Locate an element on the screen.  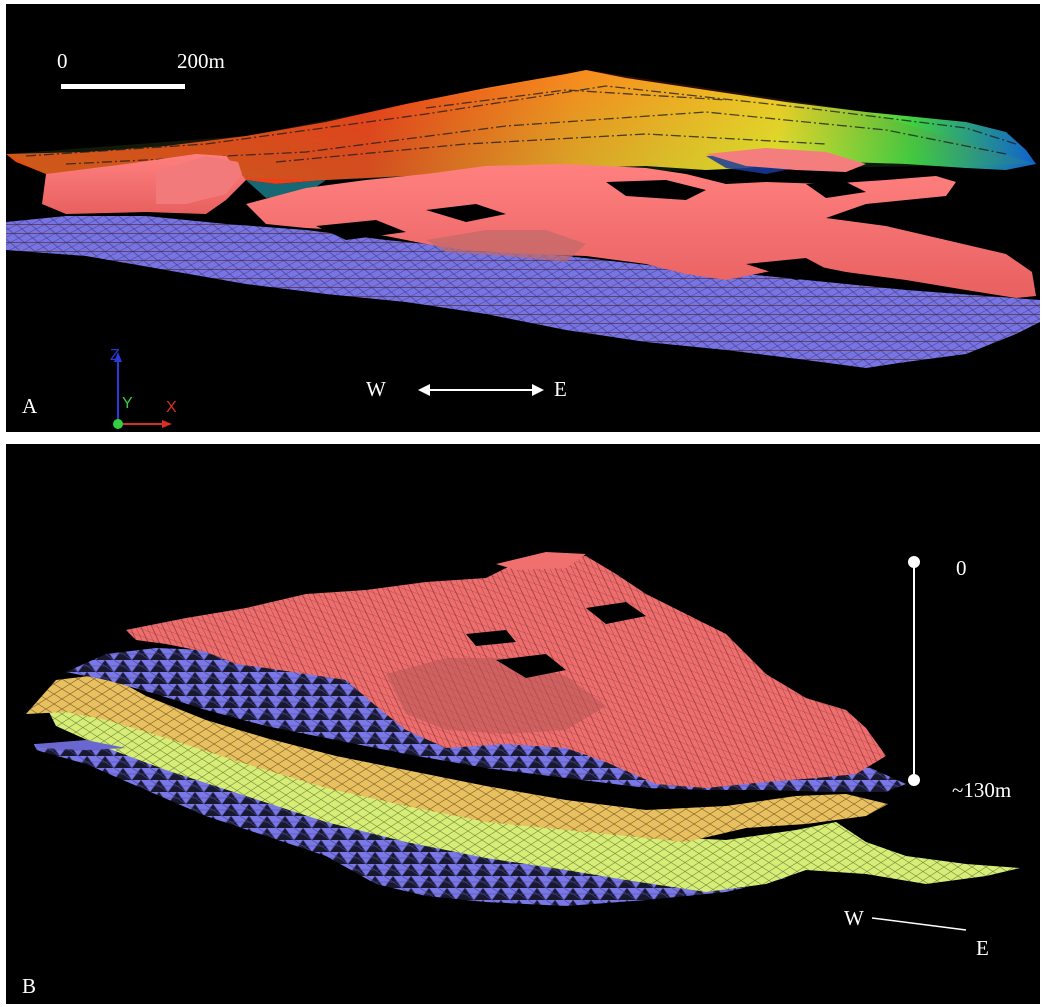
axis-z-label: Z is located at coordinates (115, 356).